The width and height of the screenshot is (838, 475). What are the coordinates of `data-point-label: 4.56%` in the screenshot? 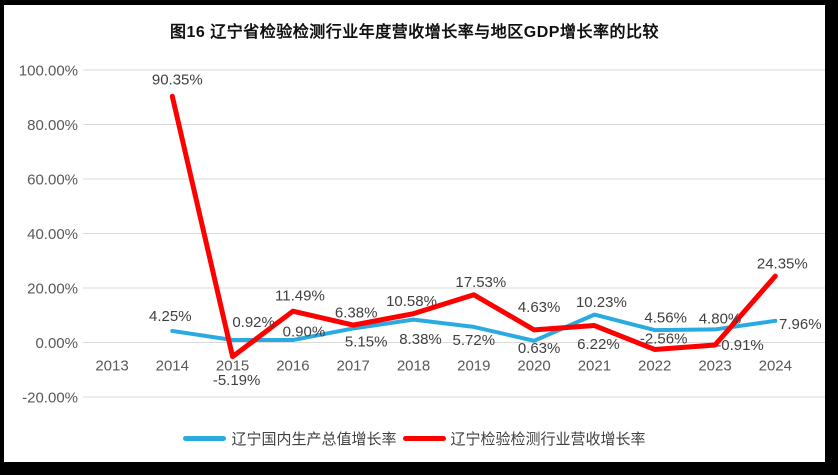 It's located at (665, 317).